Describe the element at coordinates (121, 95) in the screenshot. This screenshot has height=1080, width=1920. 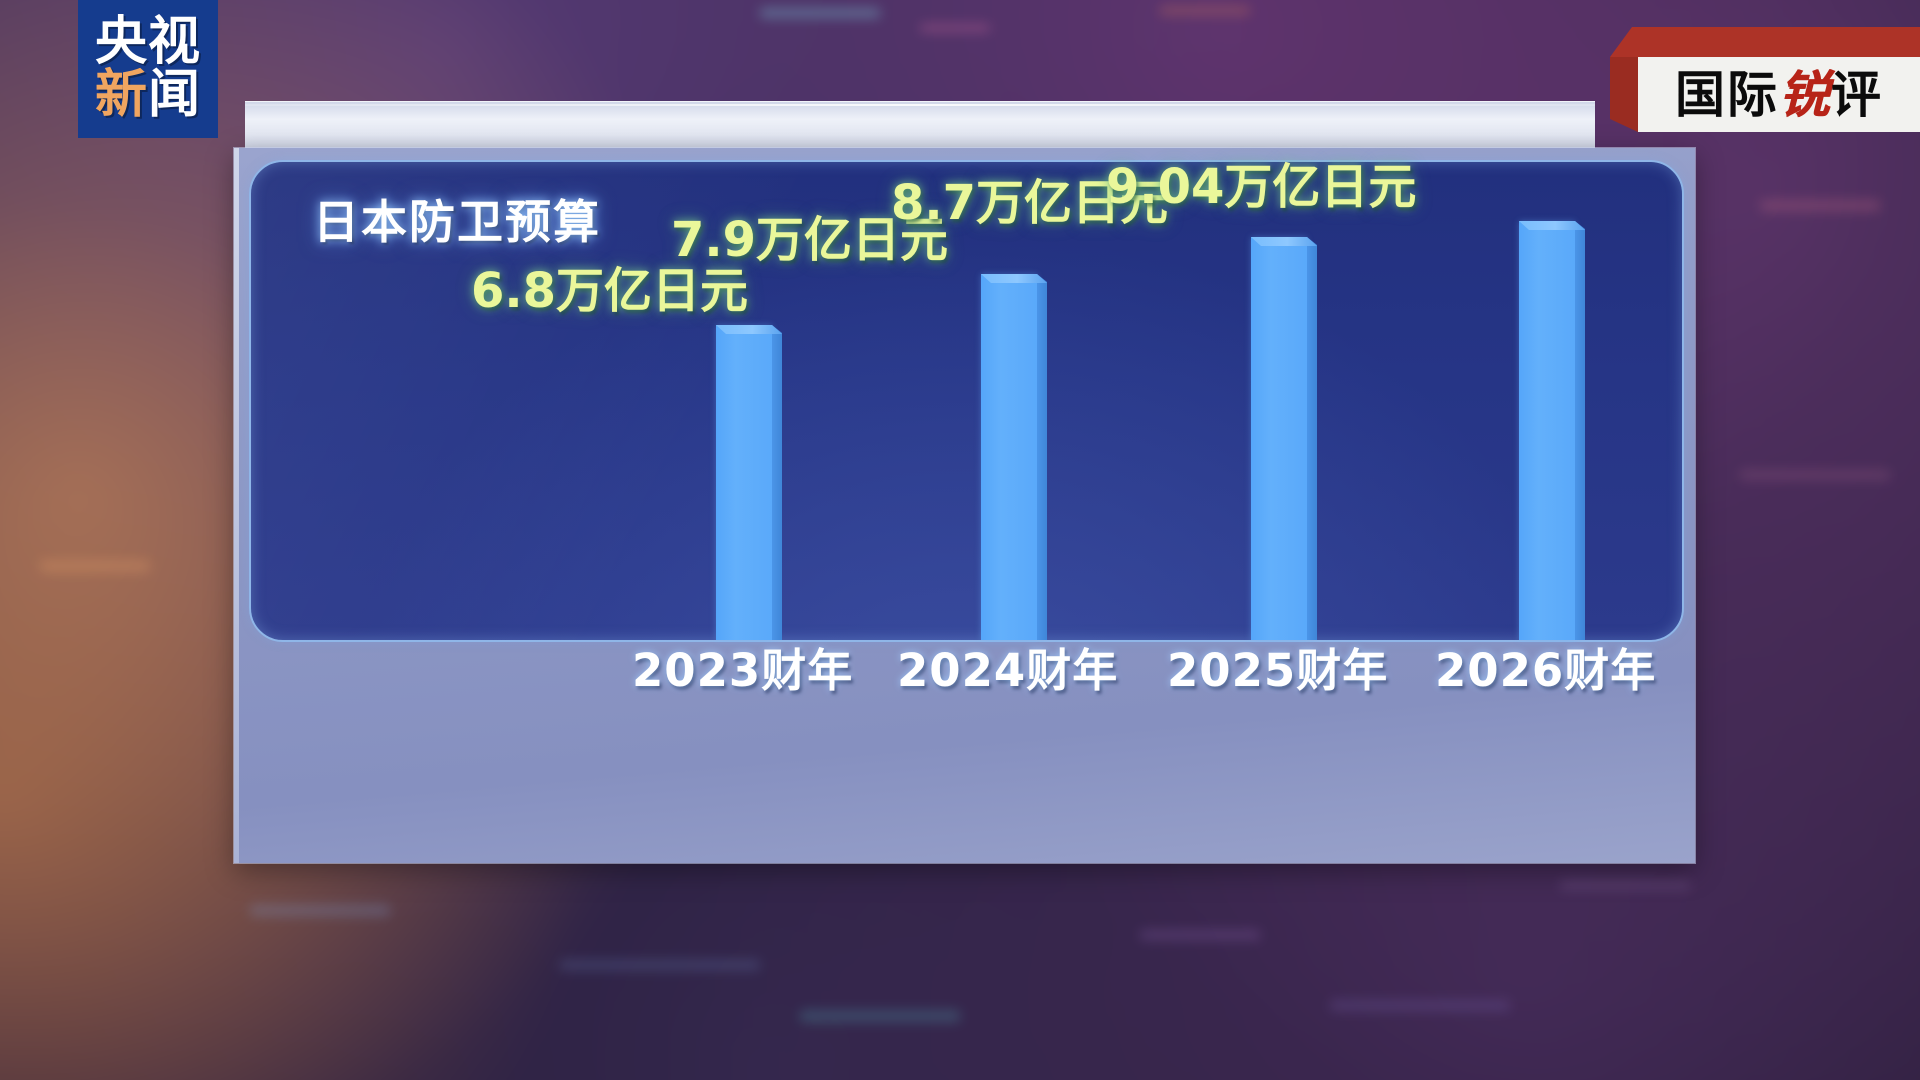
I see `cctv-logo-accent-char: 新` at that location.